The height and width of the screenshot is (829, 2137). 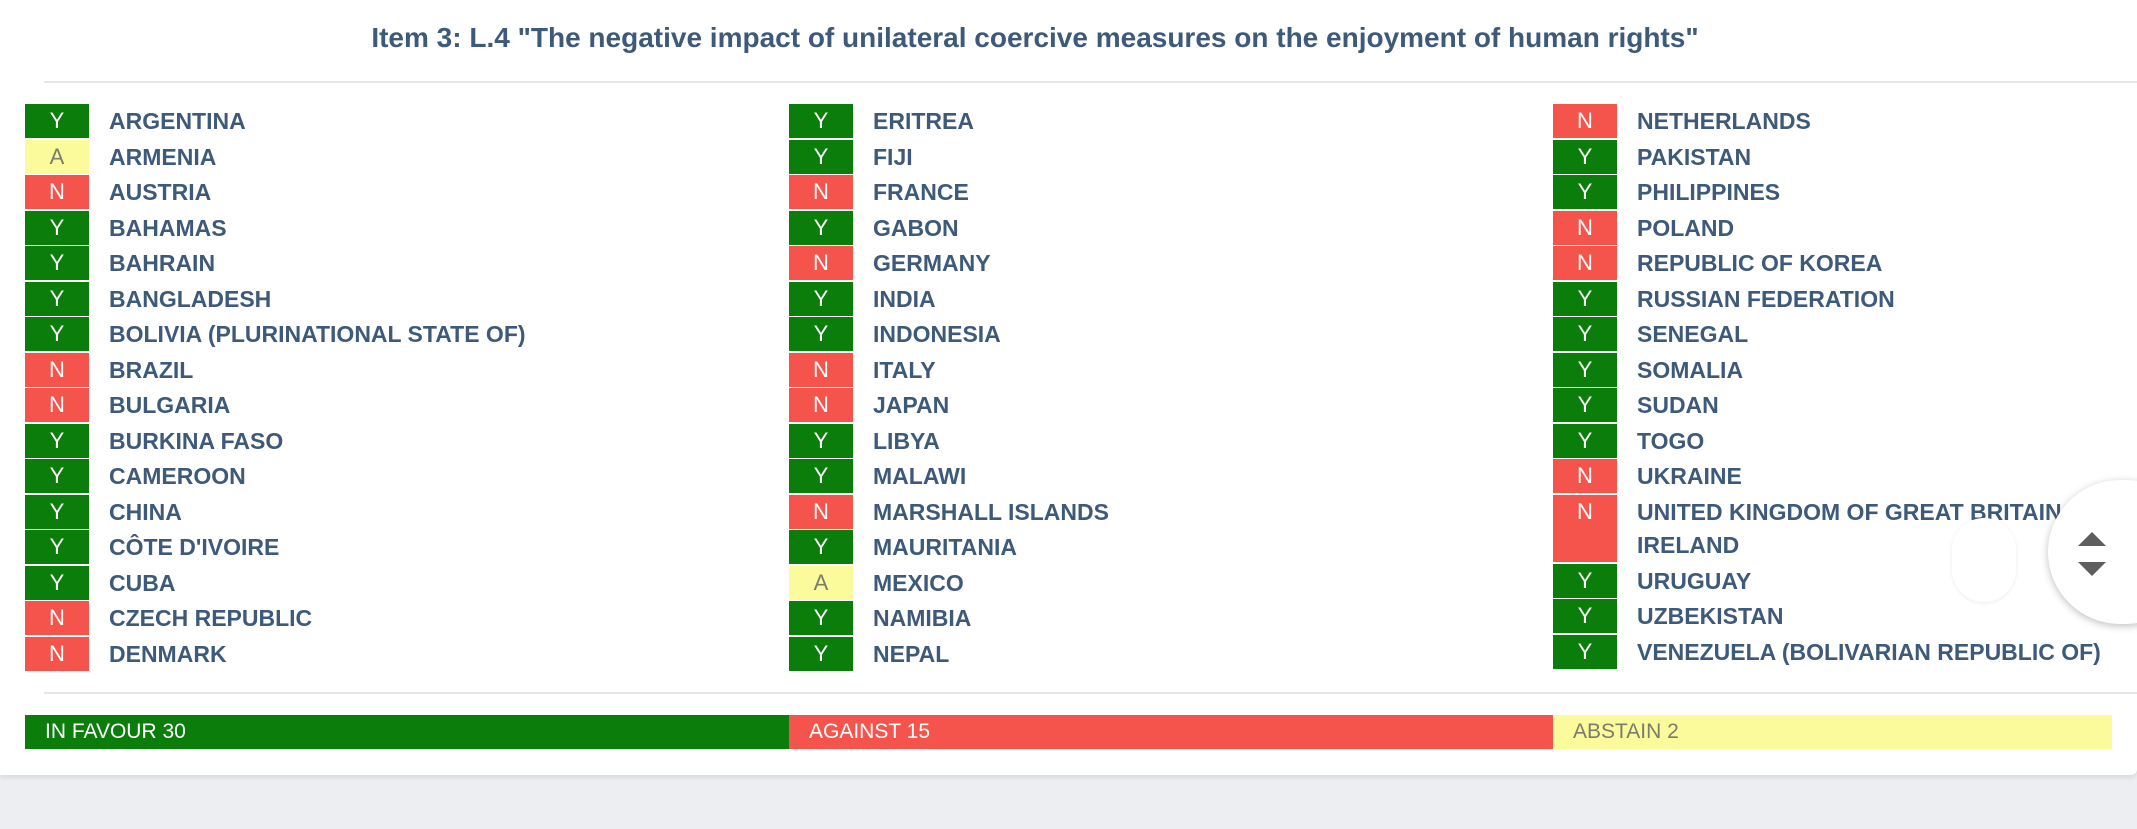 What do you see at coordinates (906, 440) in the screenshot?
I see `country-name: LIBYA` at bounding box center [906, 440].